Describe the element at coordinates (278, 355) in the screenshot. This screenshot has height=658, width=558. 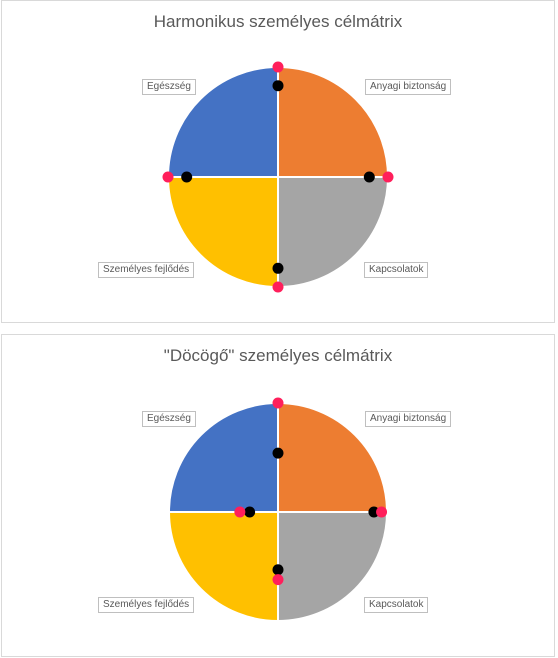
I see `chart-title: "Döcögő" személyes célmátrix` at that location.